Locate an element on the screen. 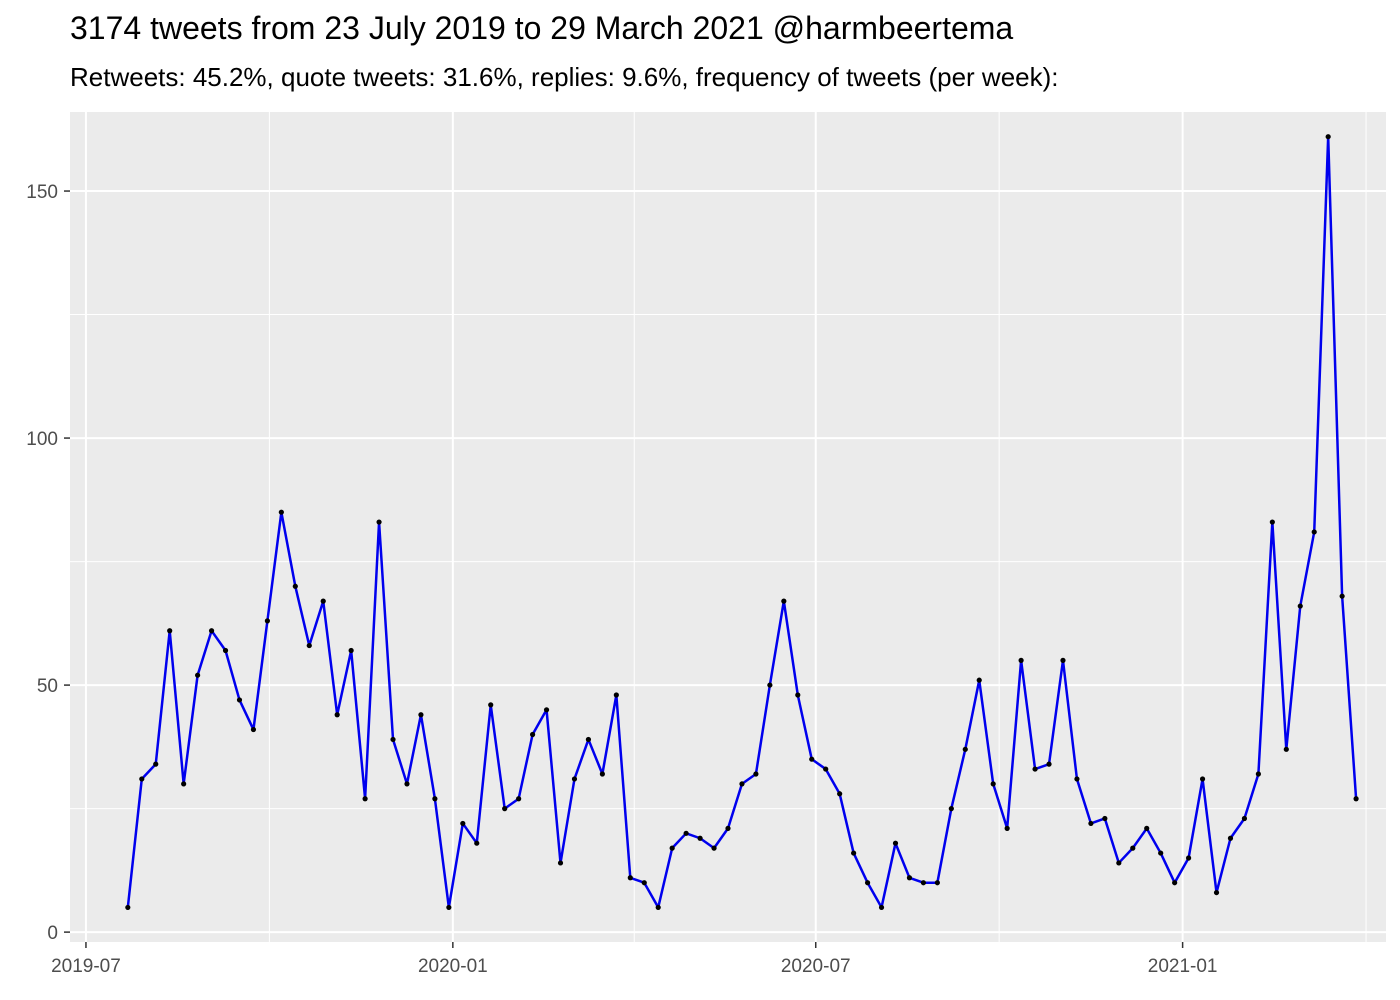 This screenshot has height=1000, width=1400. x-tick-label: 2021-01 is located at coordinates (1183, 966).